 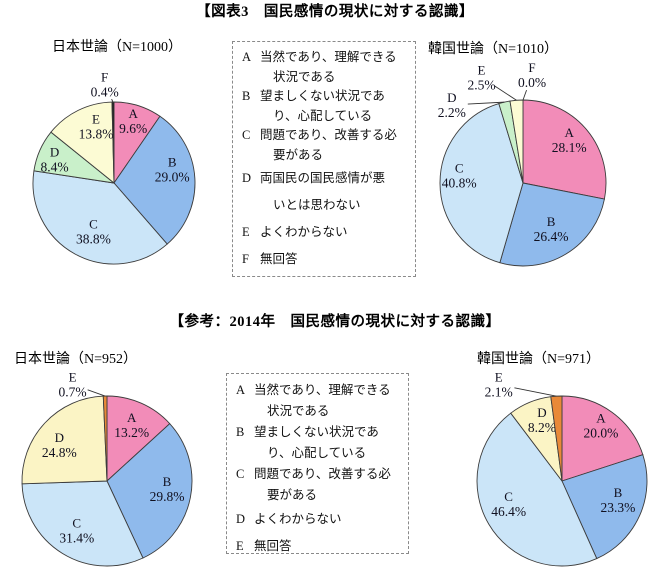 What do you see at coordinates (93, 238) in the screenshot?
I see `slice-label-percent: 38.8%` at bounding box center [93, 238].